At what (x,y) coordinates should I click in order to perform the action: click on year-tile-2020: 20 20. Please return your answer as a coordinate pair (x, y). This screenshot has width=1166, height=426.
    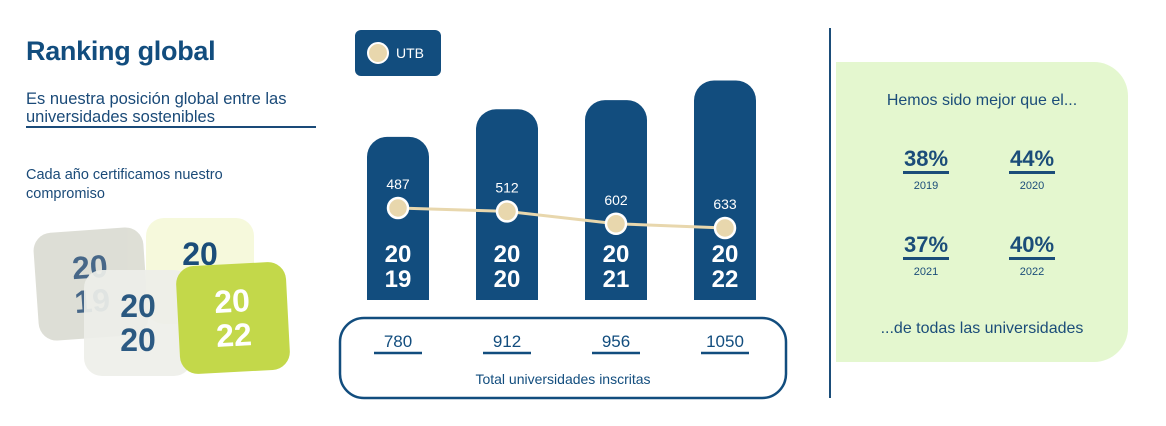
    Looking at the image, I should click on (138, 323).